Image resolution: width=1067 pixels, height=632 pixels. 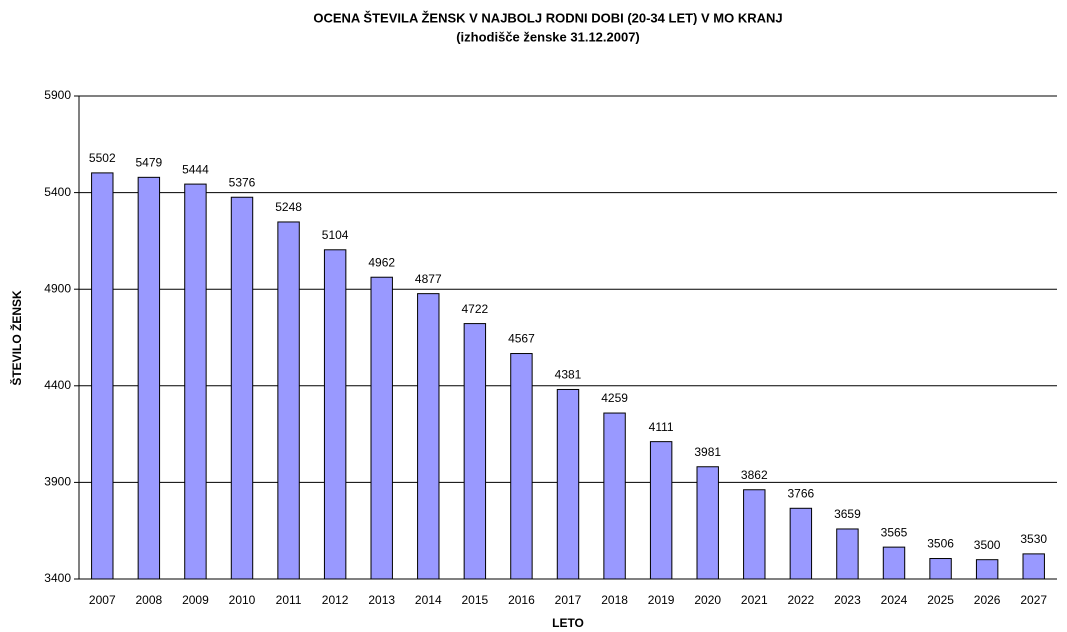 What do you see at coordinates (57, 482) in the screenshot?
I see `y-tick-label: 3900` at bounding box center [57, 482].